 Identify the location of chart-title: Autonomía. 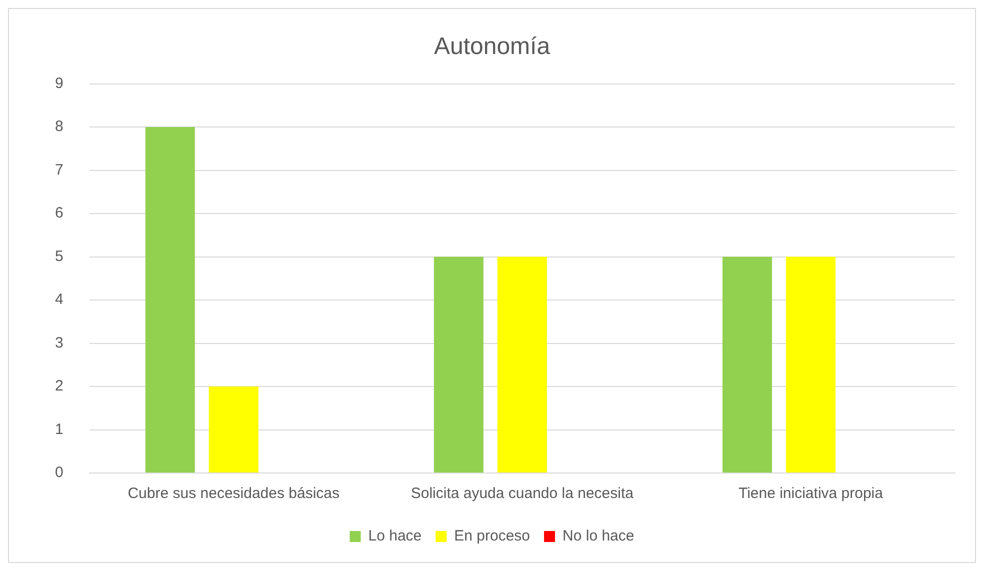
(492, 46).